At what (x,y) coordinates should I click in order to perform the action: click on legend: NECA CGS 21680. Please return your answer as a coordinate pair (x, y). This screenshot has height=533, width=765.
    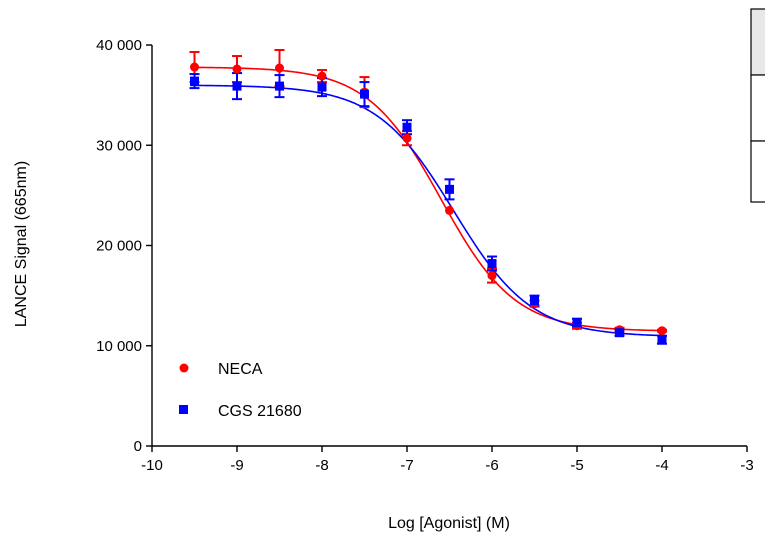
    Looking at the image, I should click on (240, 390).